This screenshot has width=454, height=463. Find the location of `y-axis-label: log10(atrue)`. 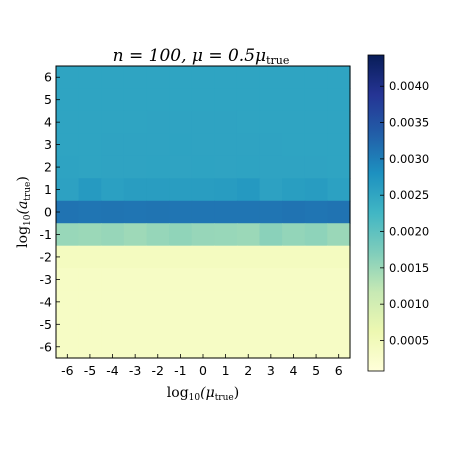

y-axis-label: log10(atrue) is located at coordinates (24, 212).